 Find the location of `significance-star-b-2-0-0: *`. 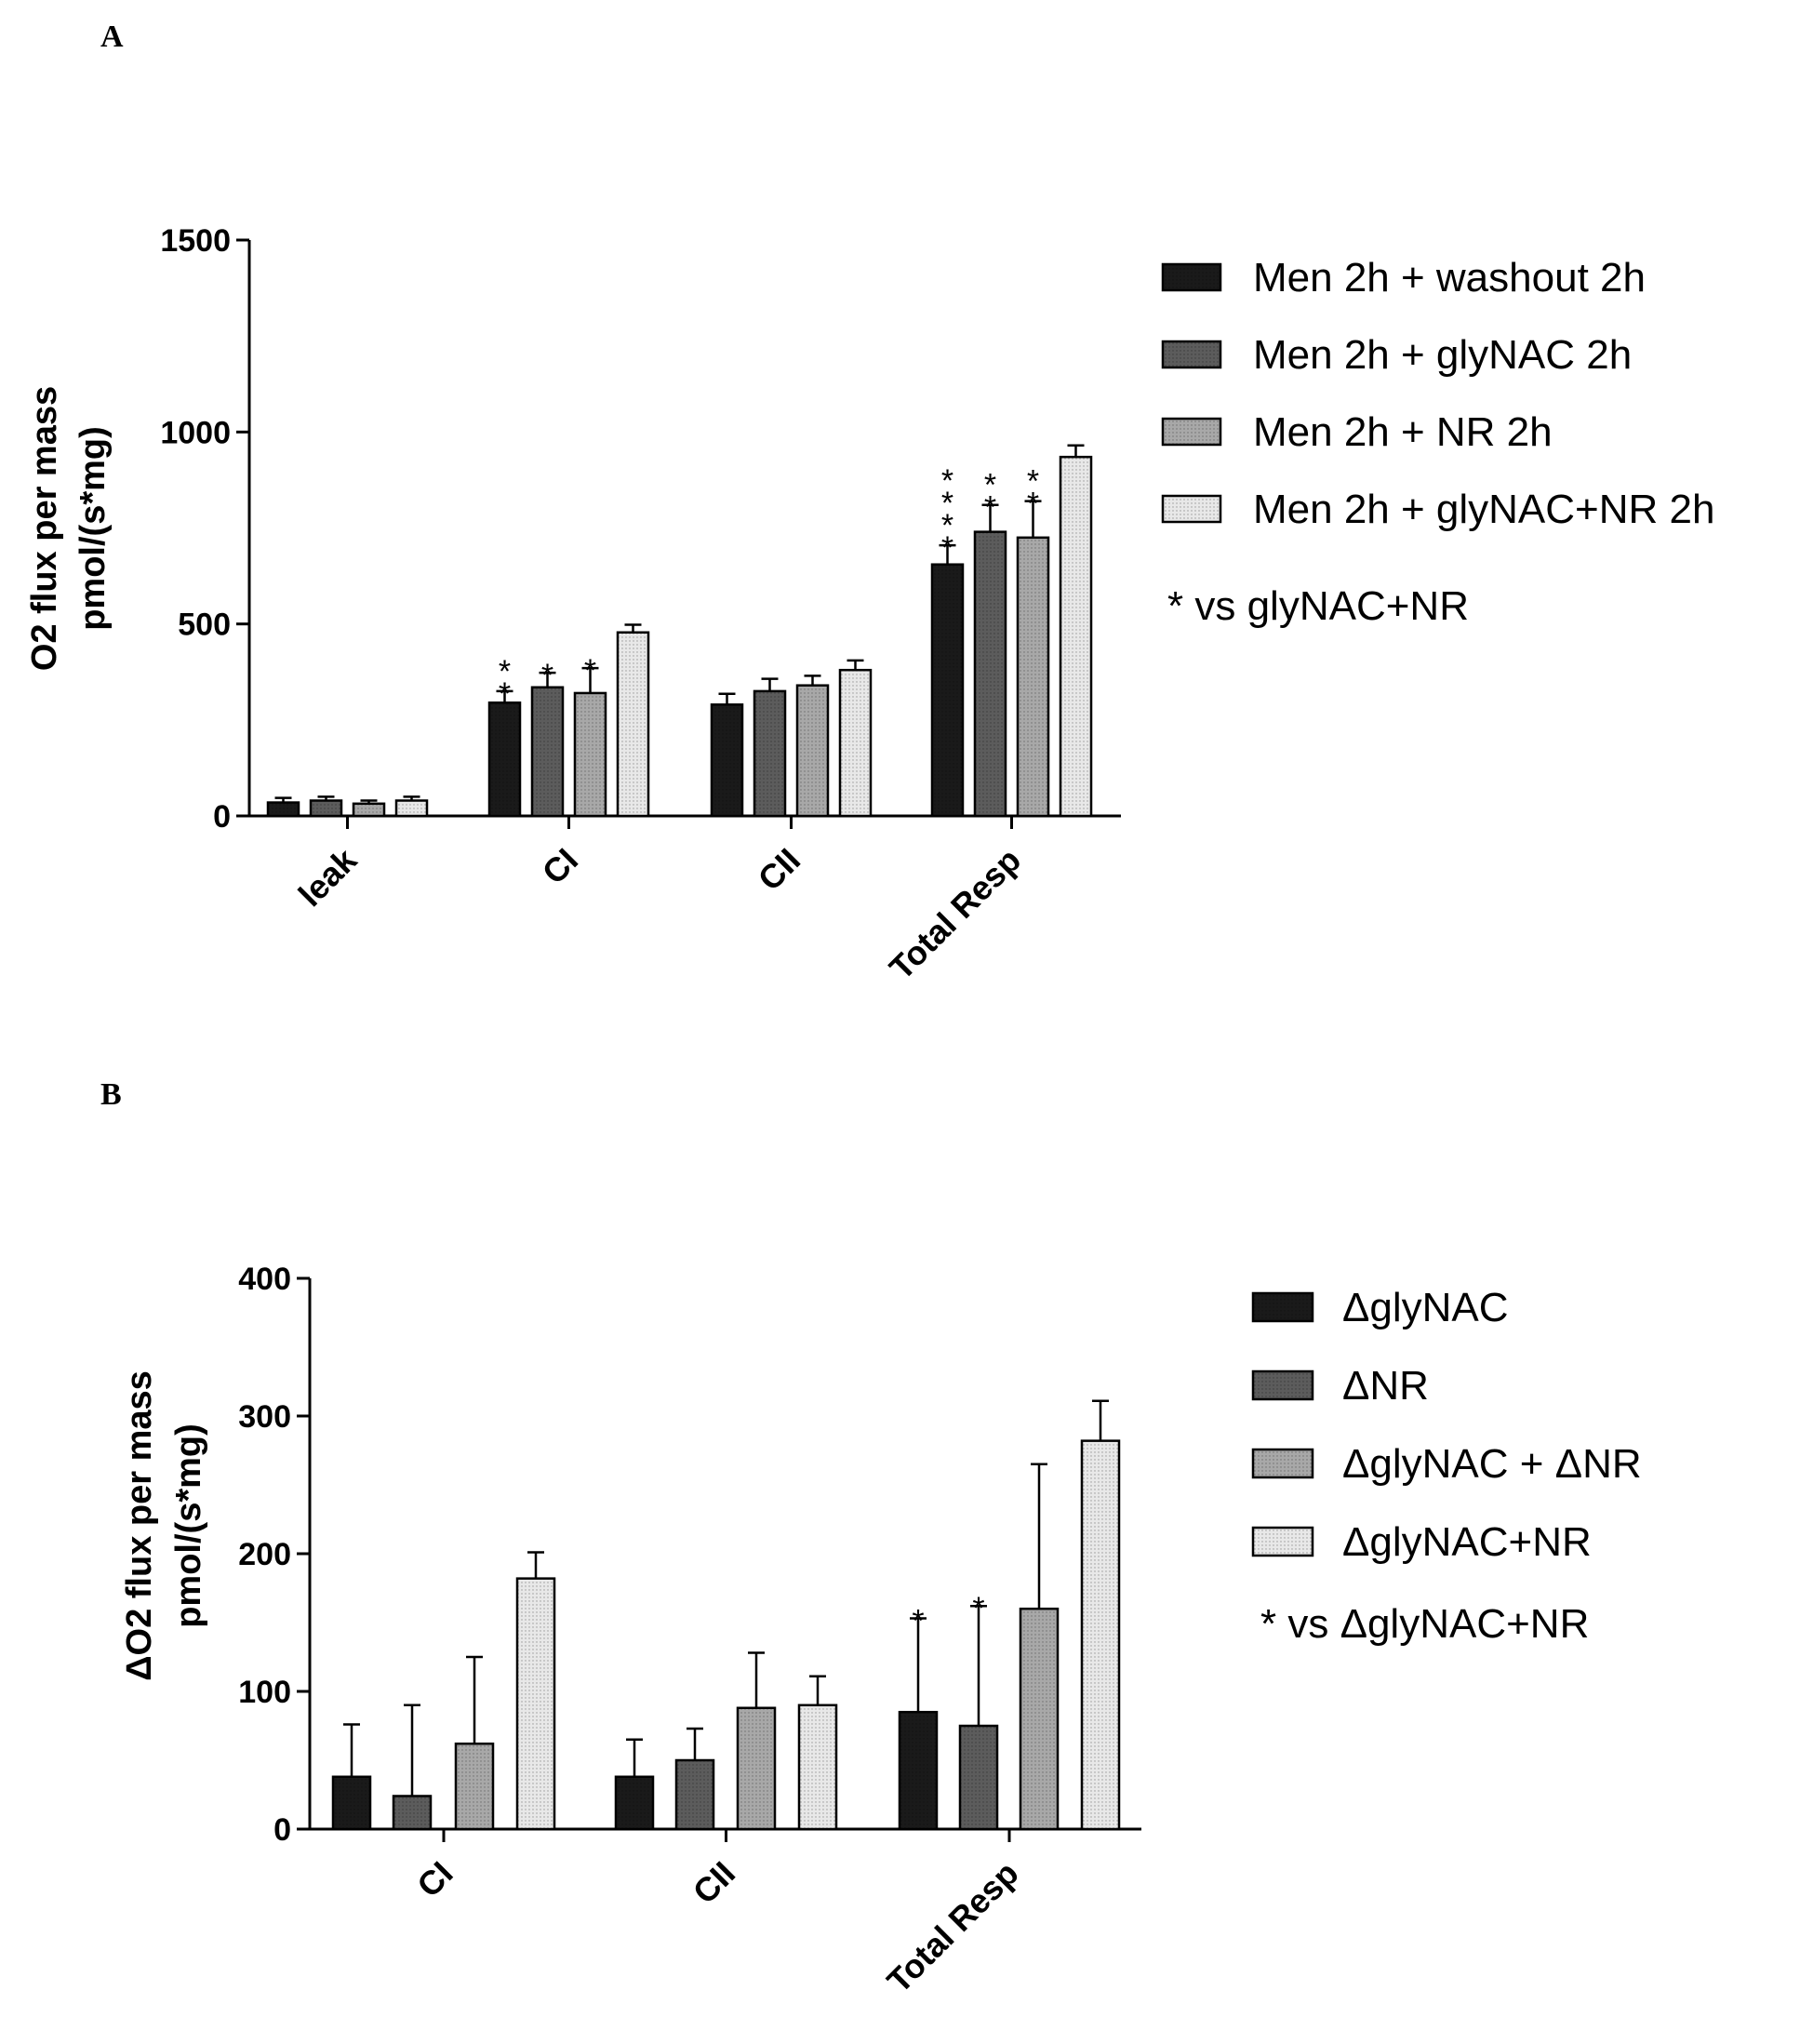

significance-star-b-2-0-0: * is located at coordinates (918, 1622).